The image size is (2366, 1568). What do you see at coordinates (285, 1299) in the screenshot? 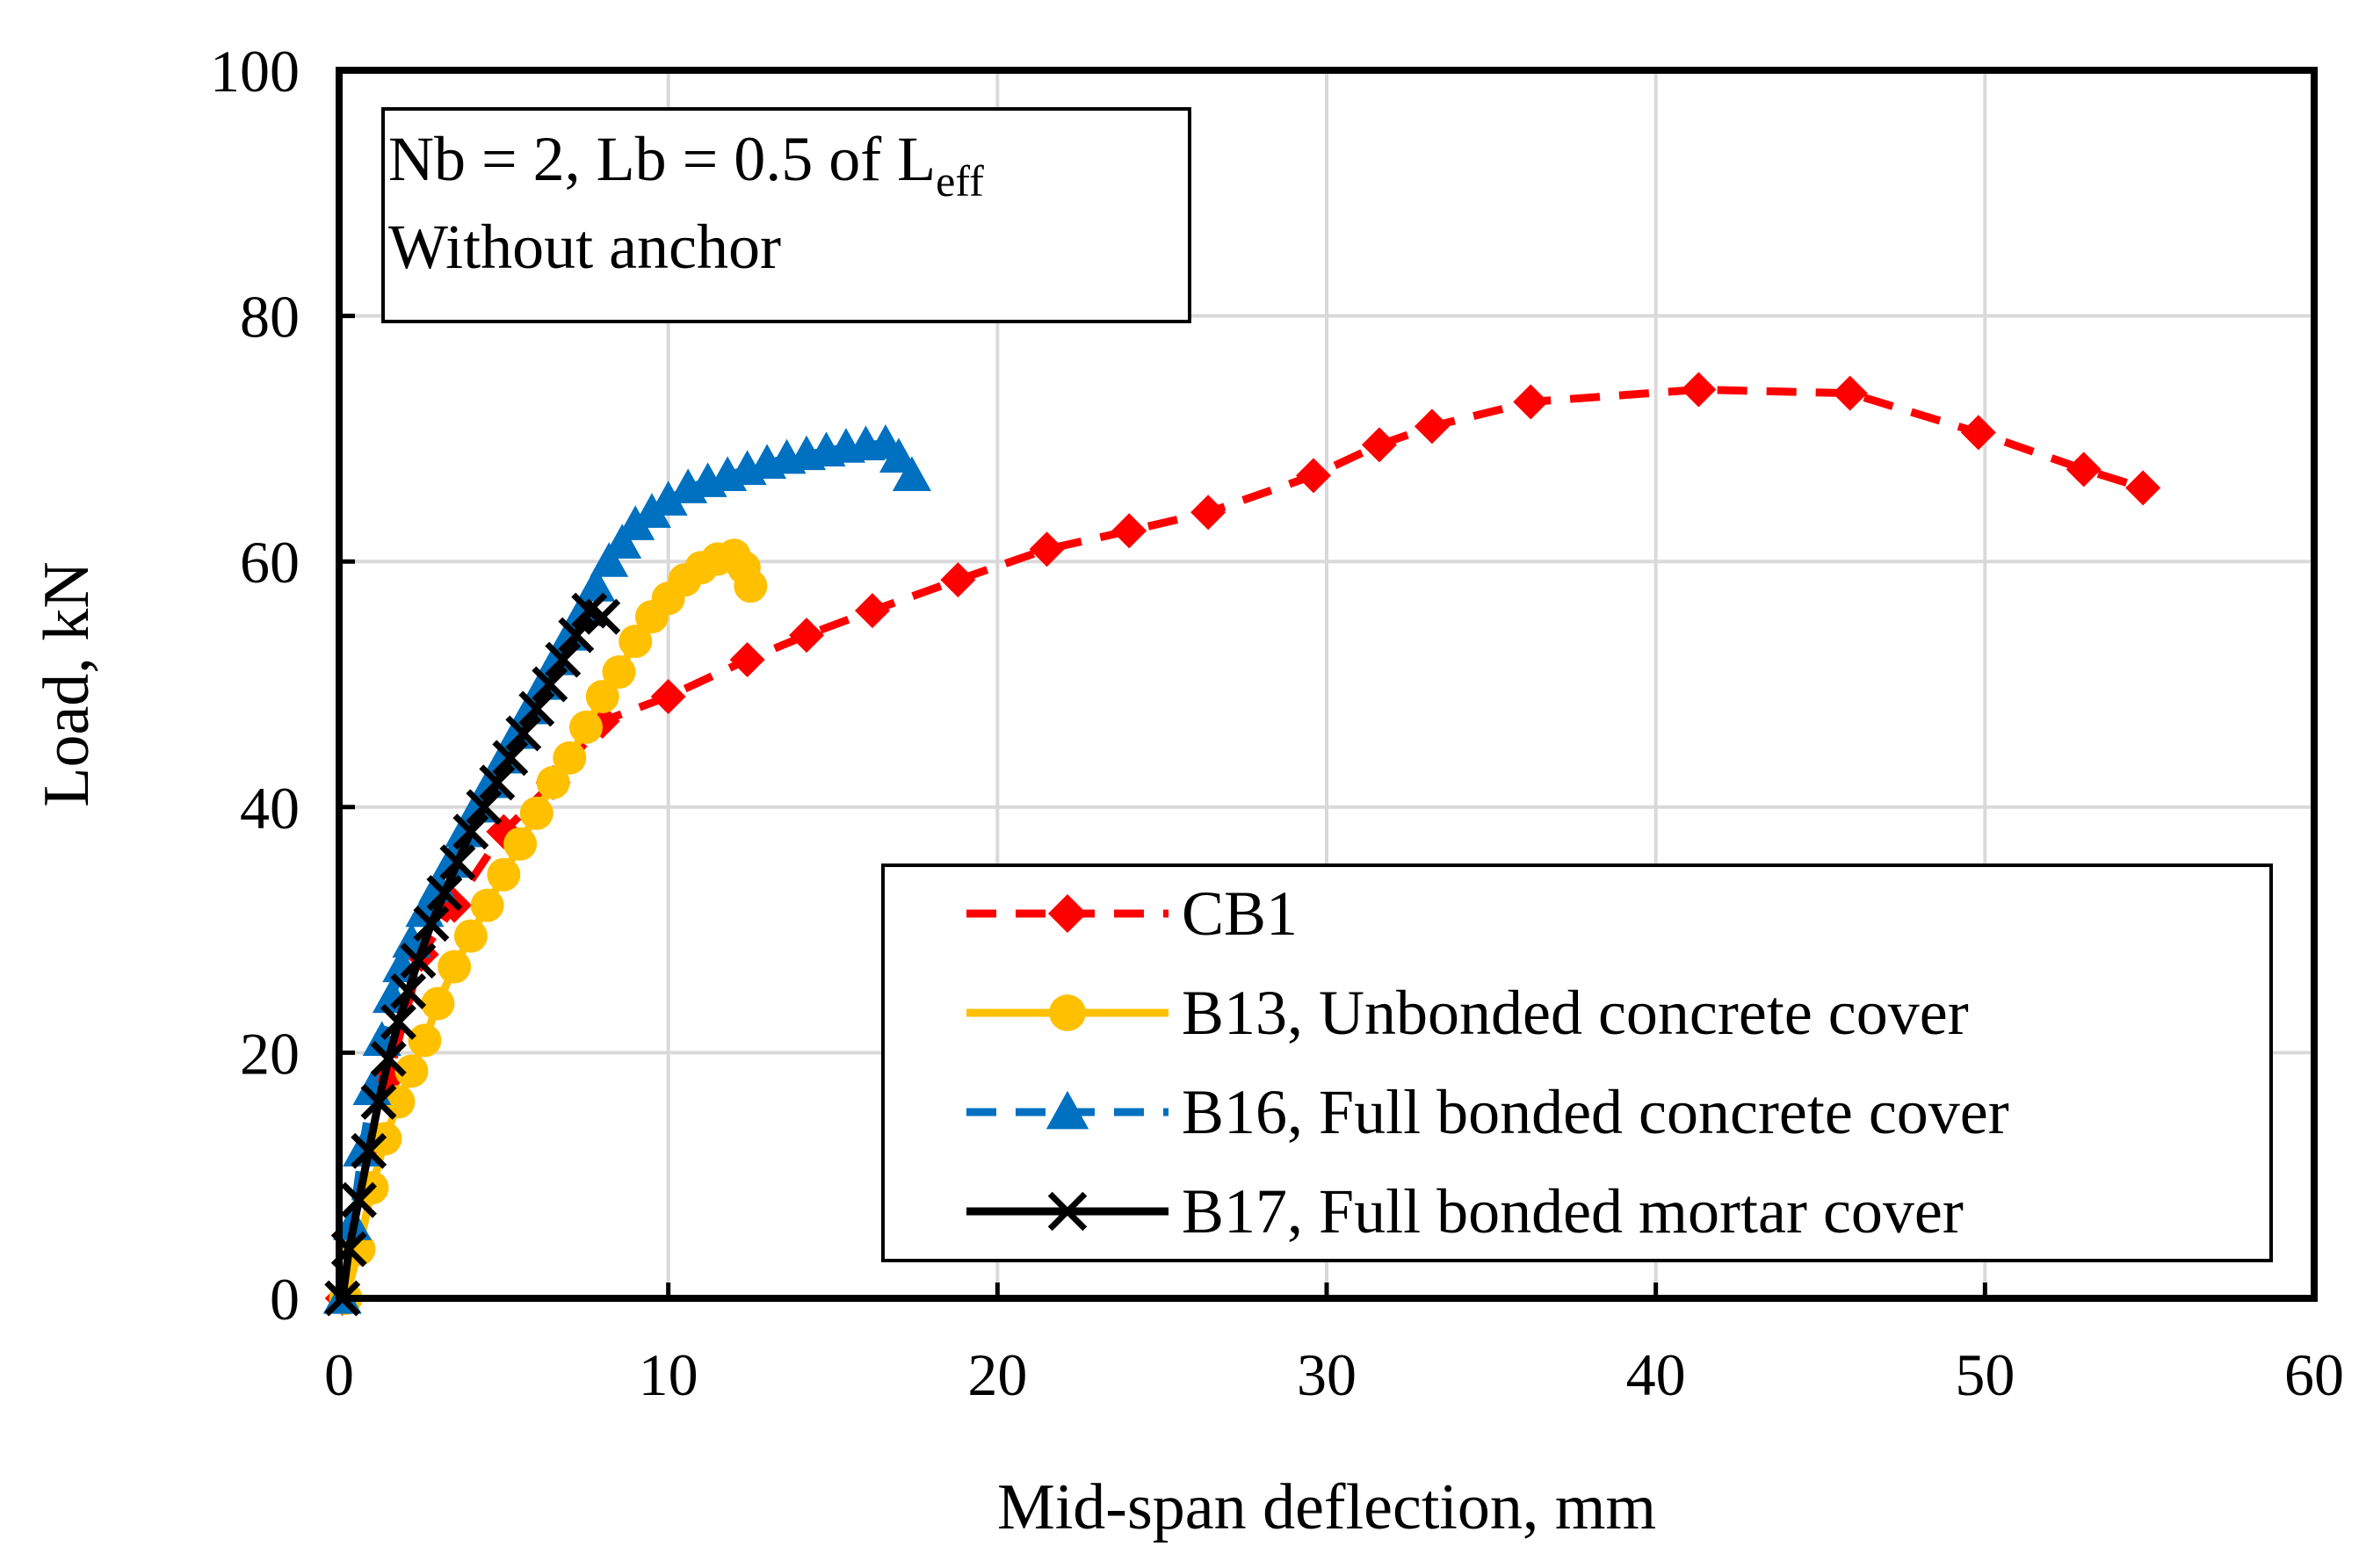
I see `y-tick-label: 0` at bounding box center [285, 1299].